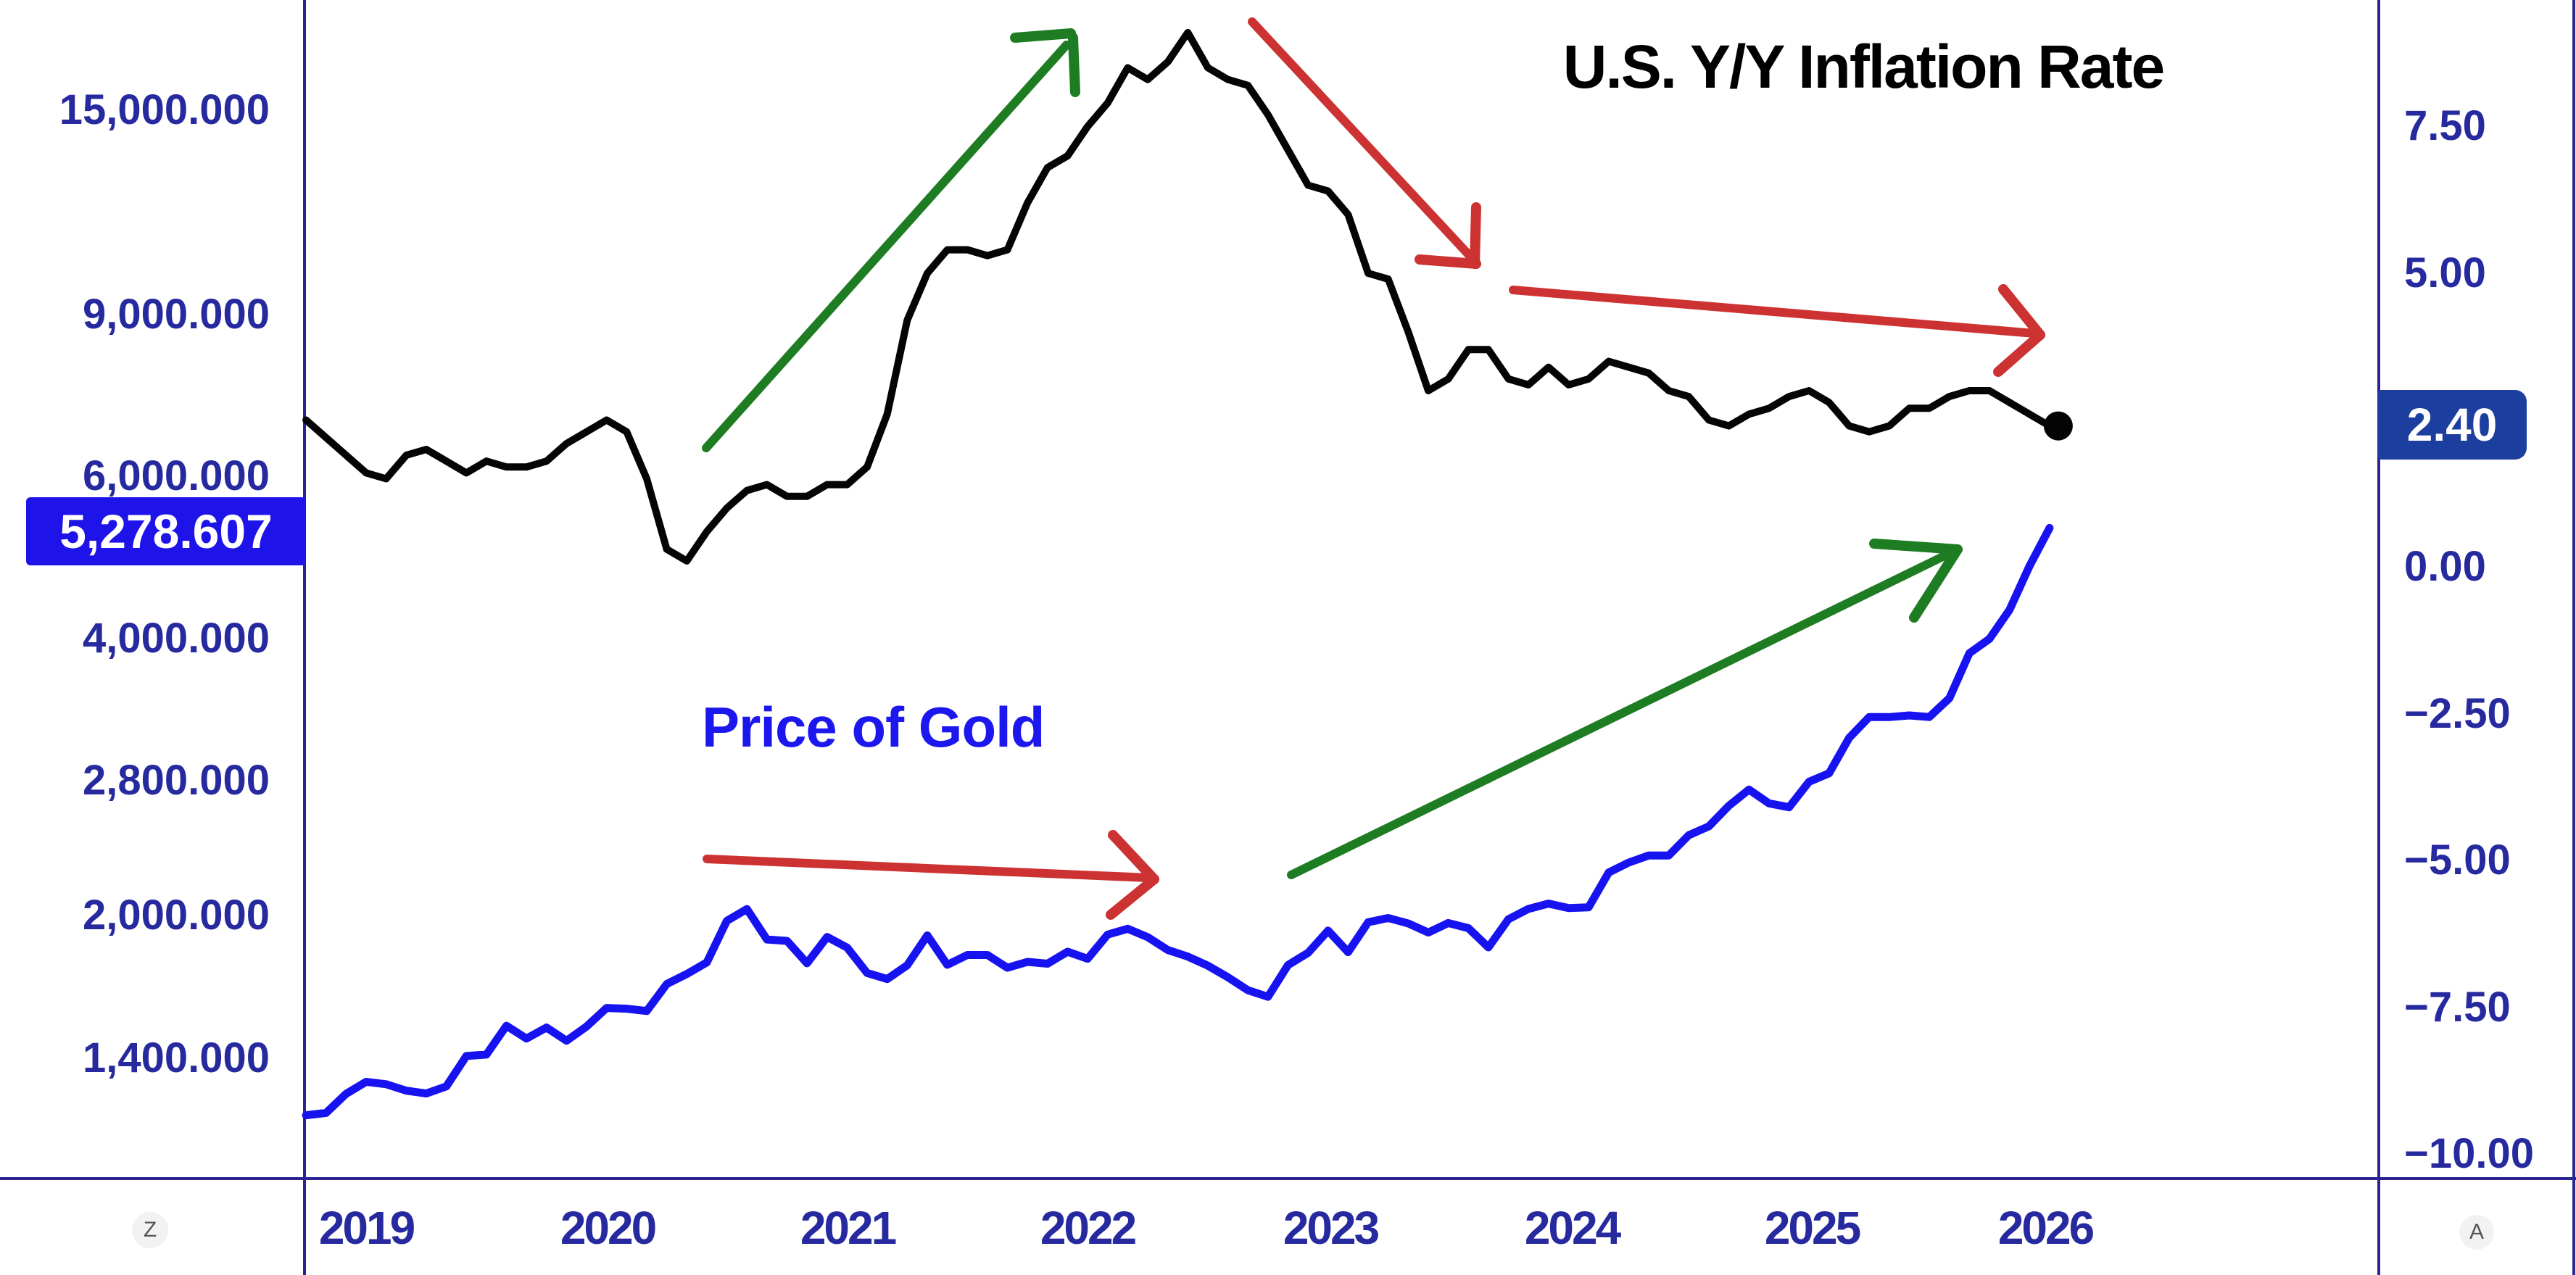 The image size is (2576, 1275). I want to click on inflation-flat-arrow, so click(1774, 312).